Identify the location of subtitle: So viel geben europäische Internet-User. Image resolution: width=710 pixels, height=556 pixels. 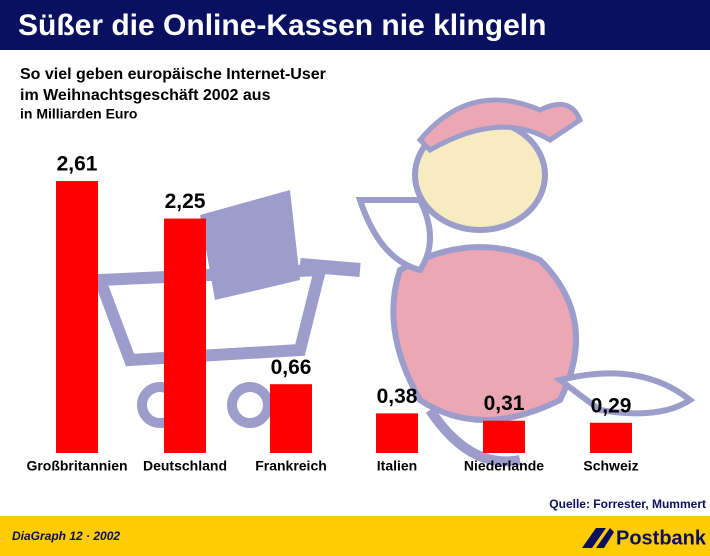
(173, 74).